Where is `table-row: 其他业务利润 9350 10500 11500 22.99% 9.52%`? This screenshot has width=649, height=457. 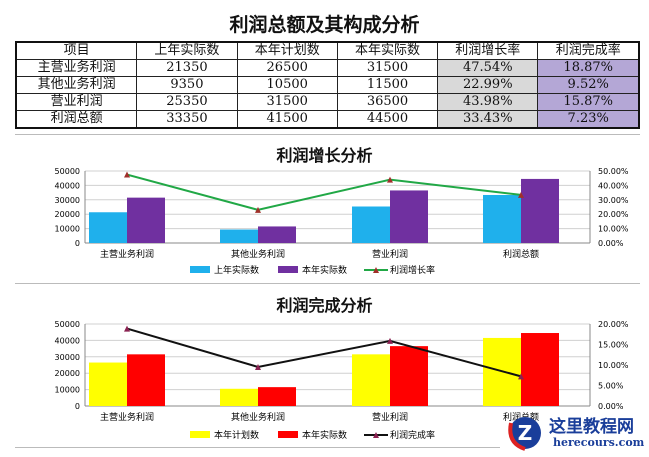
table-row: 其他业务利润 9350 10500 11500 22.99% 9.52% is located at coordinates (327, 85).